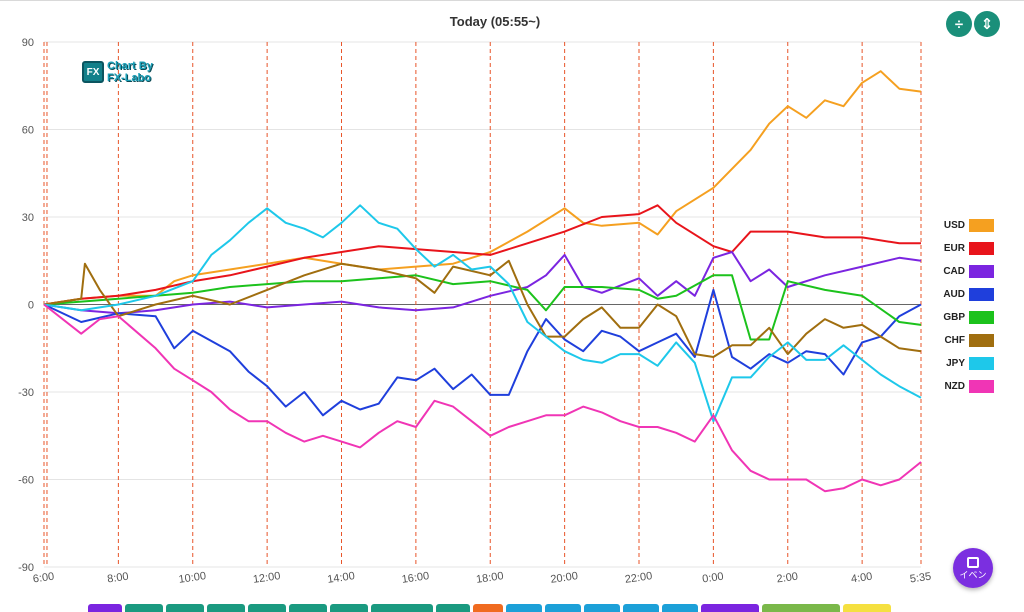 The height and width of the screenshot is (612, 1024). I want to click on expand-vertical-icon: ⇕, so click(987, 24).